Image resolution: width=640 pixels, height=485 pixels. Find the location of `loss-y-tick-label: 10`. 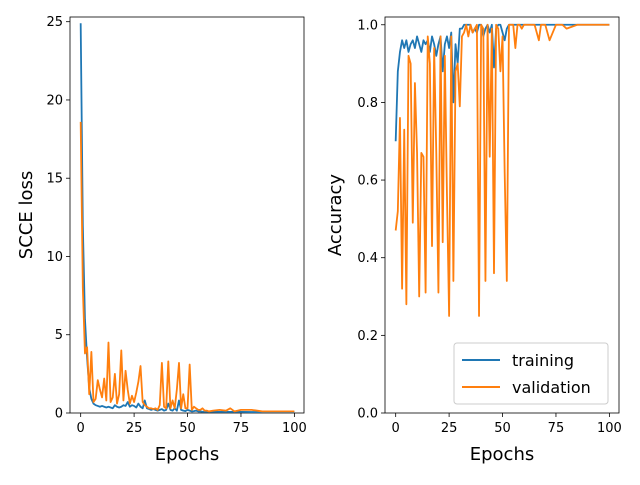

loss-y-tick-label: 10 is located at coordinates (54, 257).